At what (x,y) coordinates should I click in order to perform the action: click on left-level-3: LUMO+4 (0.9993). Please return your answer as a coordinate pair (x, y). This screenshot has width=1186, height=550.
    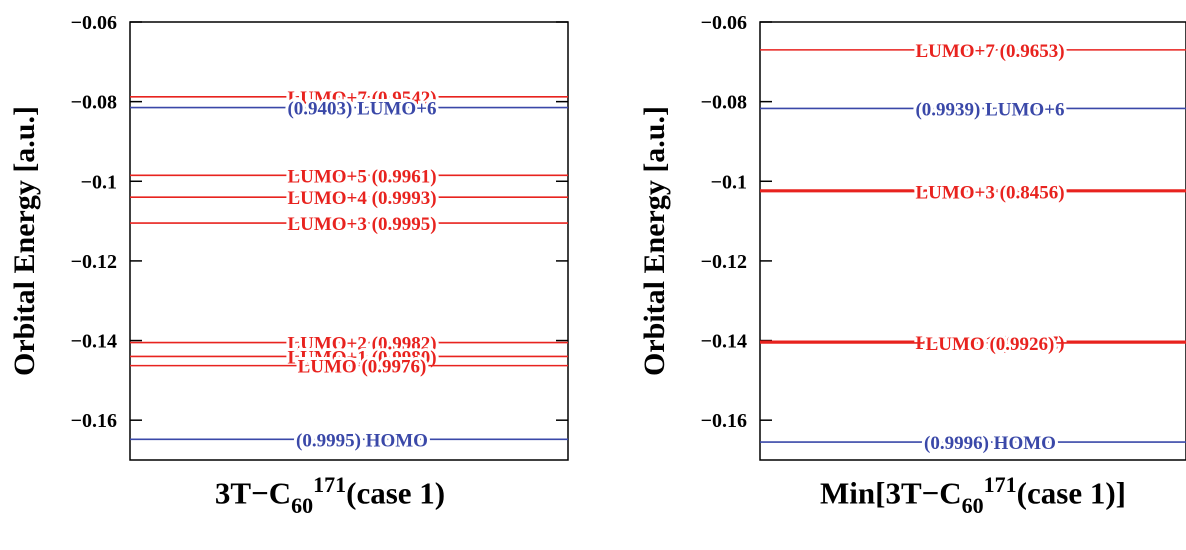
    Looking at the image, I should click on (349, 198).